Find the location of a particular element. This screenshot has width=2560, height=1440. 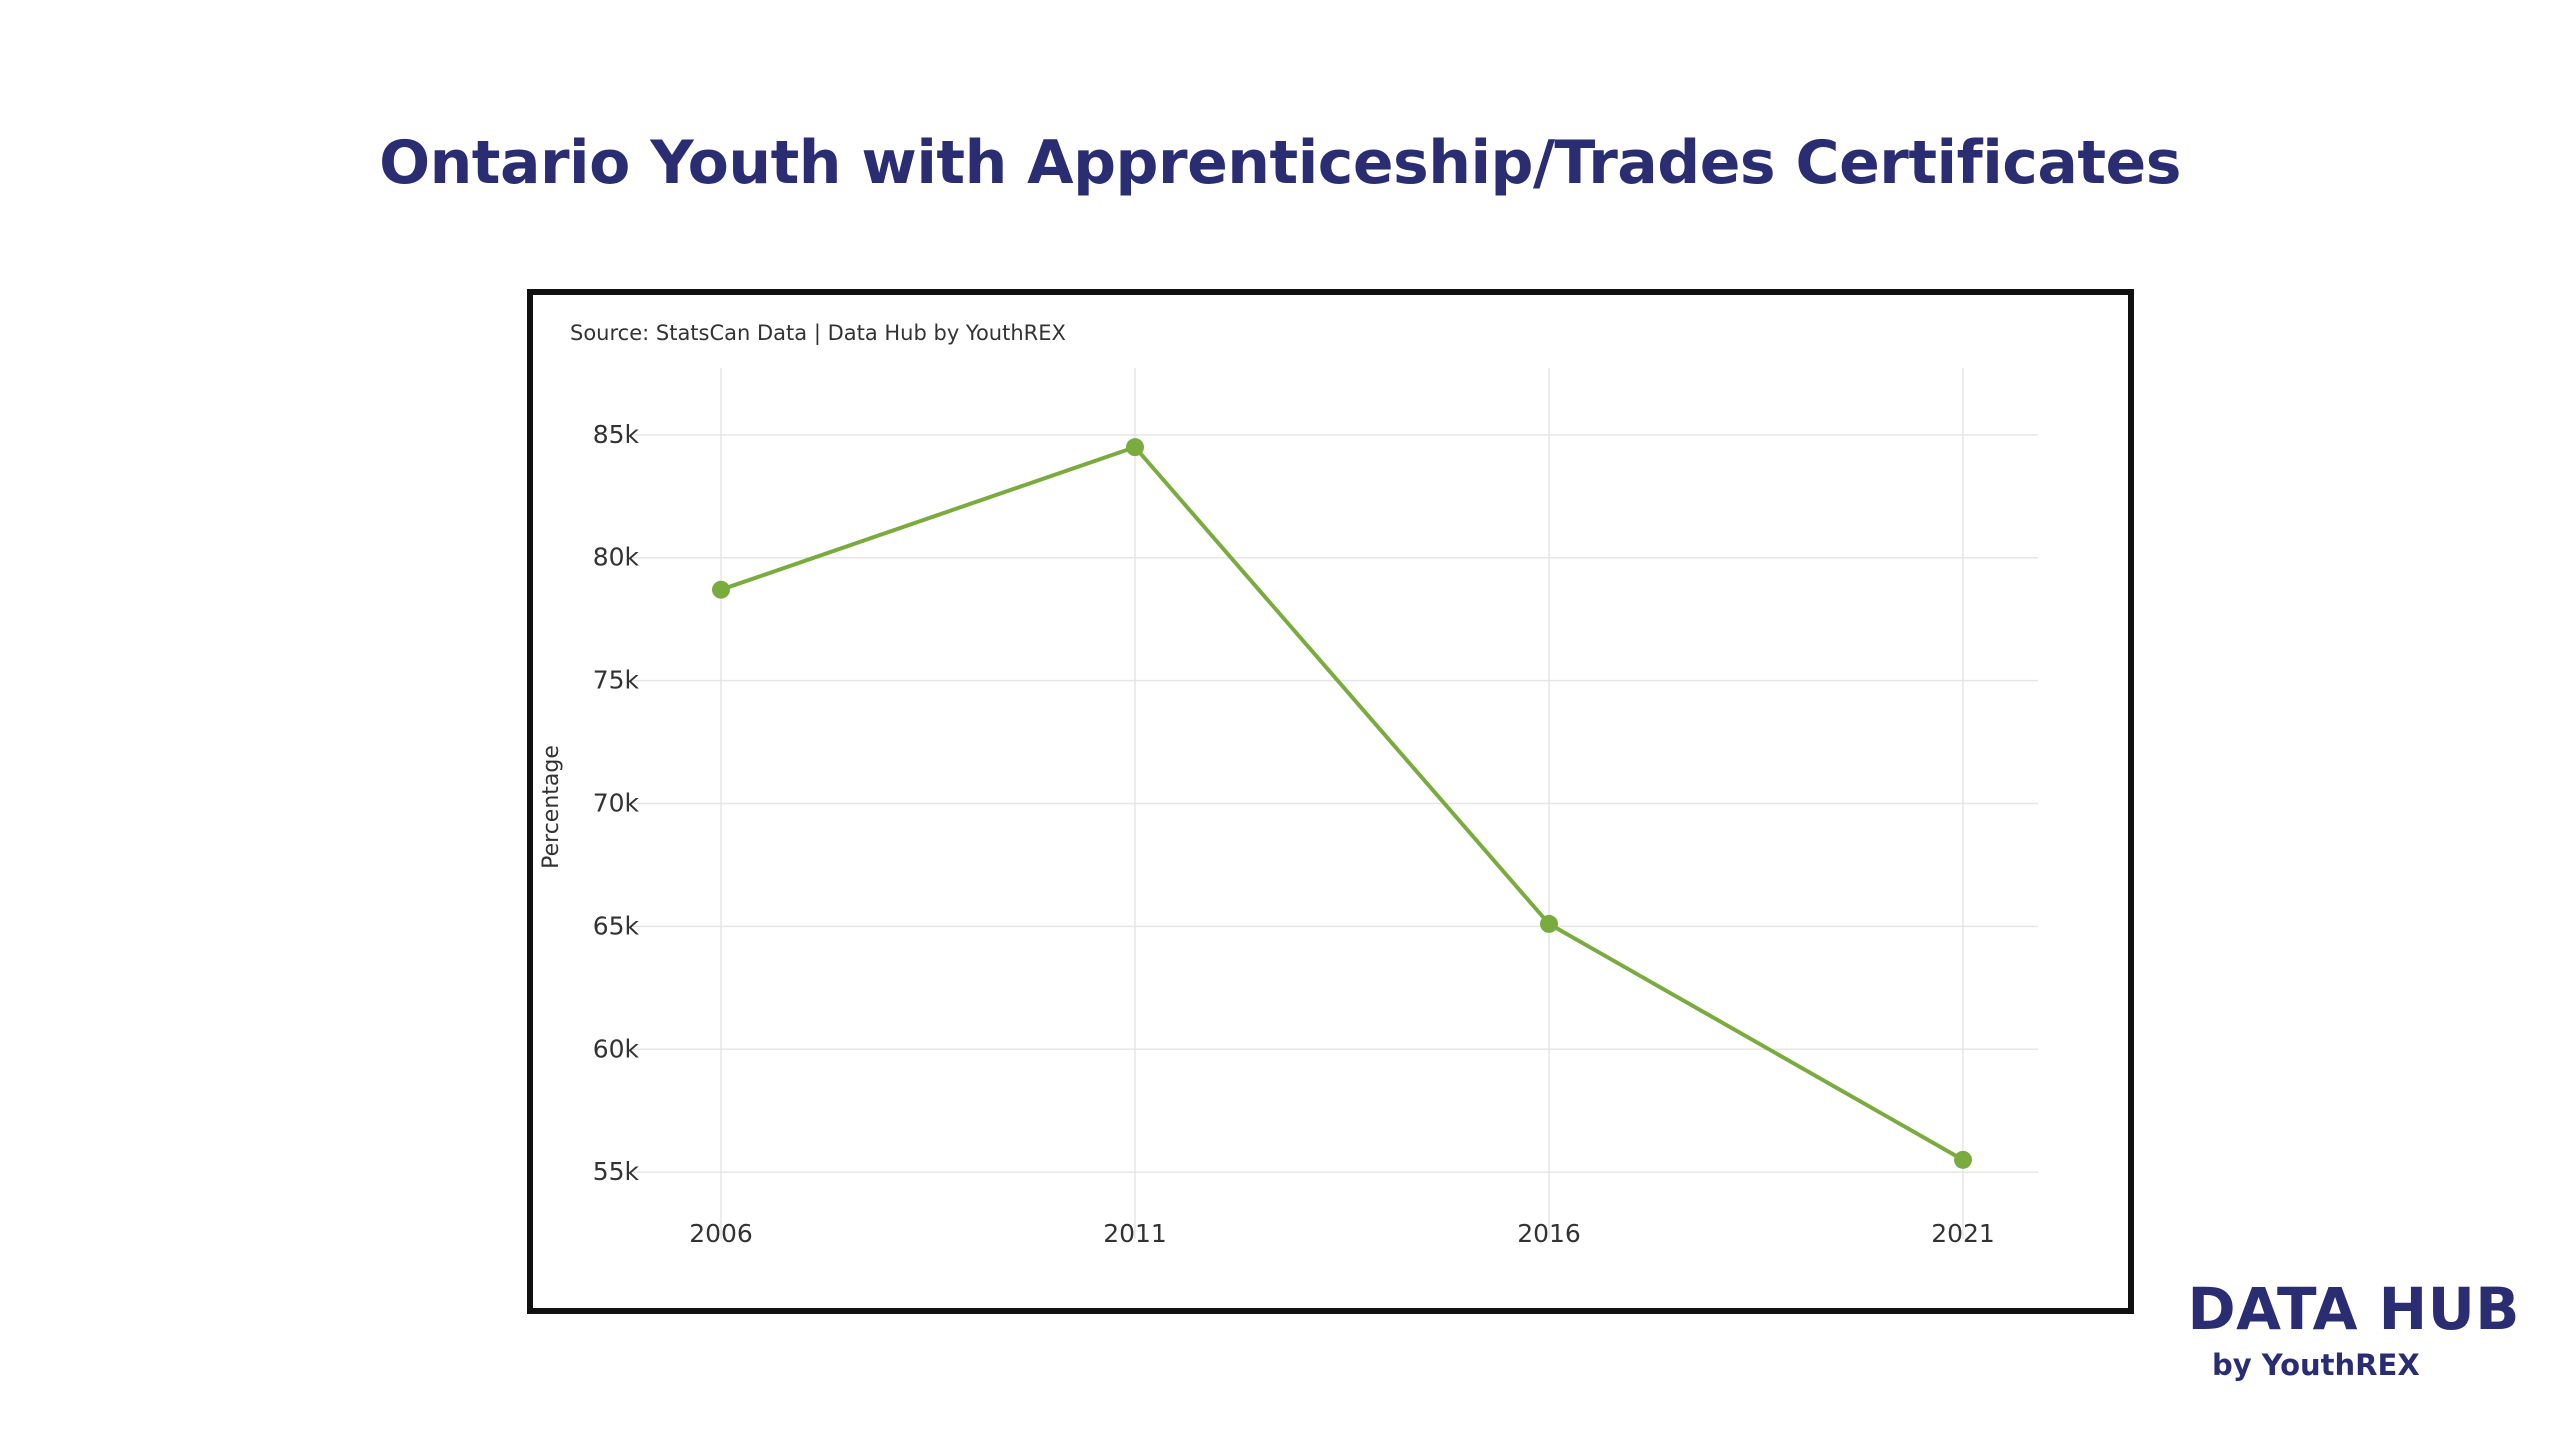

y-tick-label: 80k is located at coordinates (616, 557).